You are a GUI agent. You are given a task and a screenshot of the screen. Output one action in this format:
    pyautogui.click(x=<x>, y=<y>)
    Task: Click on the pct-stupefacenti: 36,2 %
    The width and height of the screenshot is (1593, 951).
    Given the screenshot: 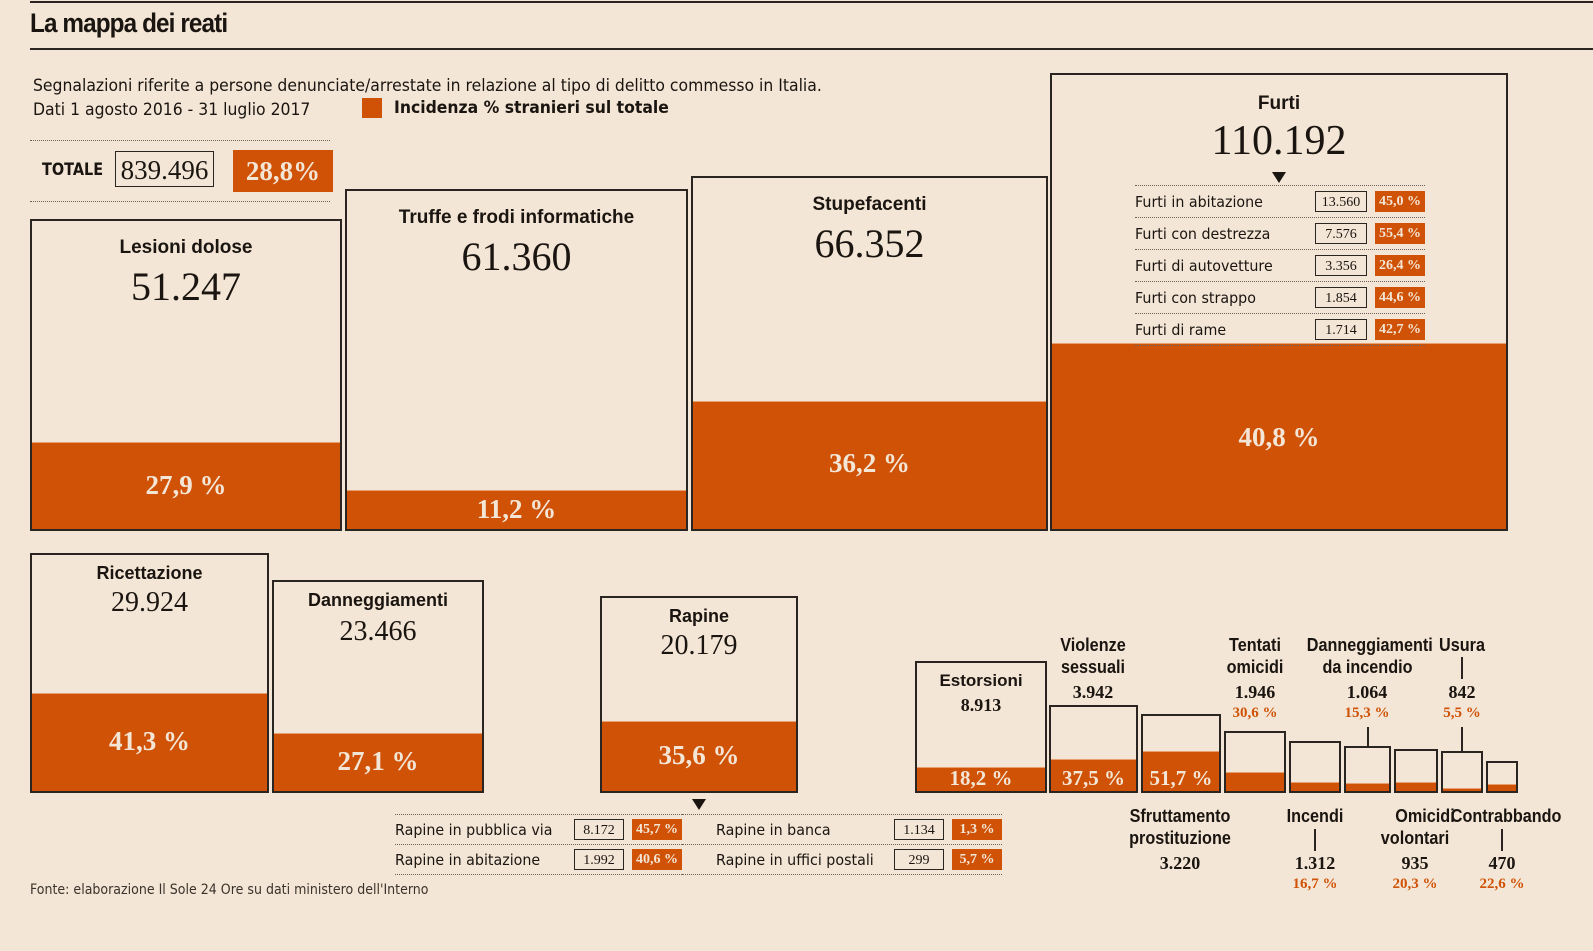 What is the action you would take?
    pyautogui.click(x=869, y=463)
    